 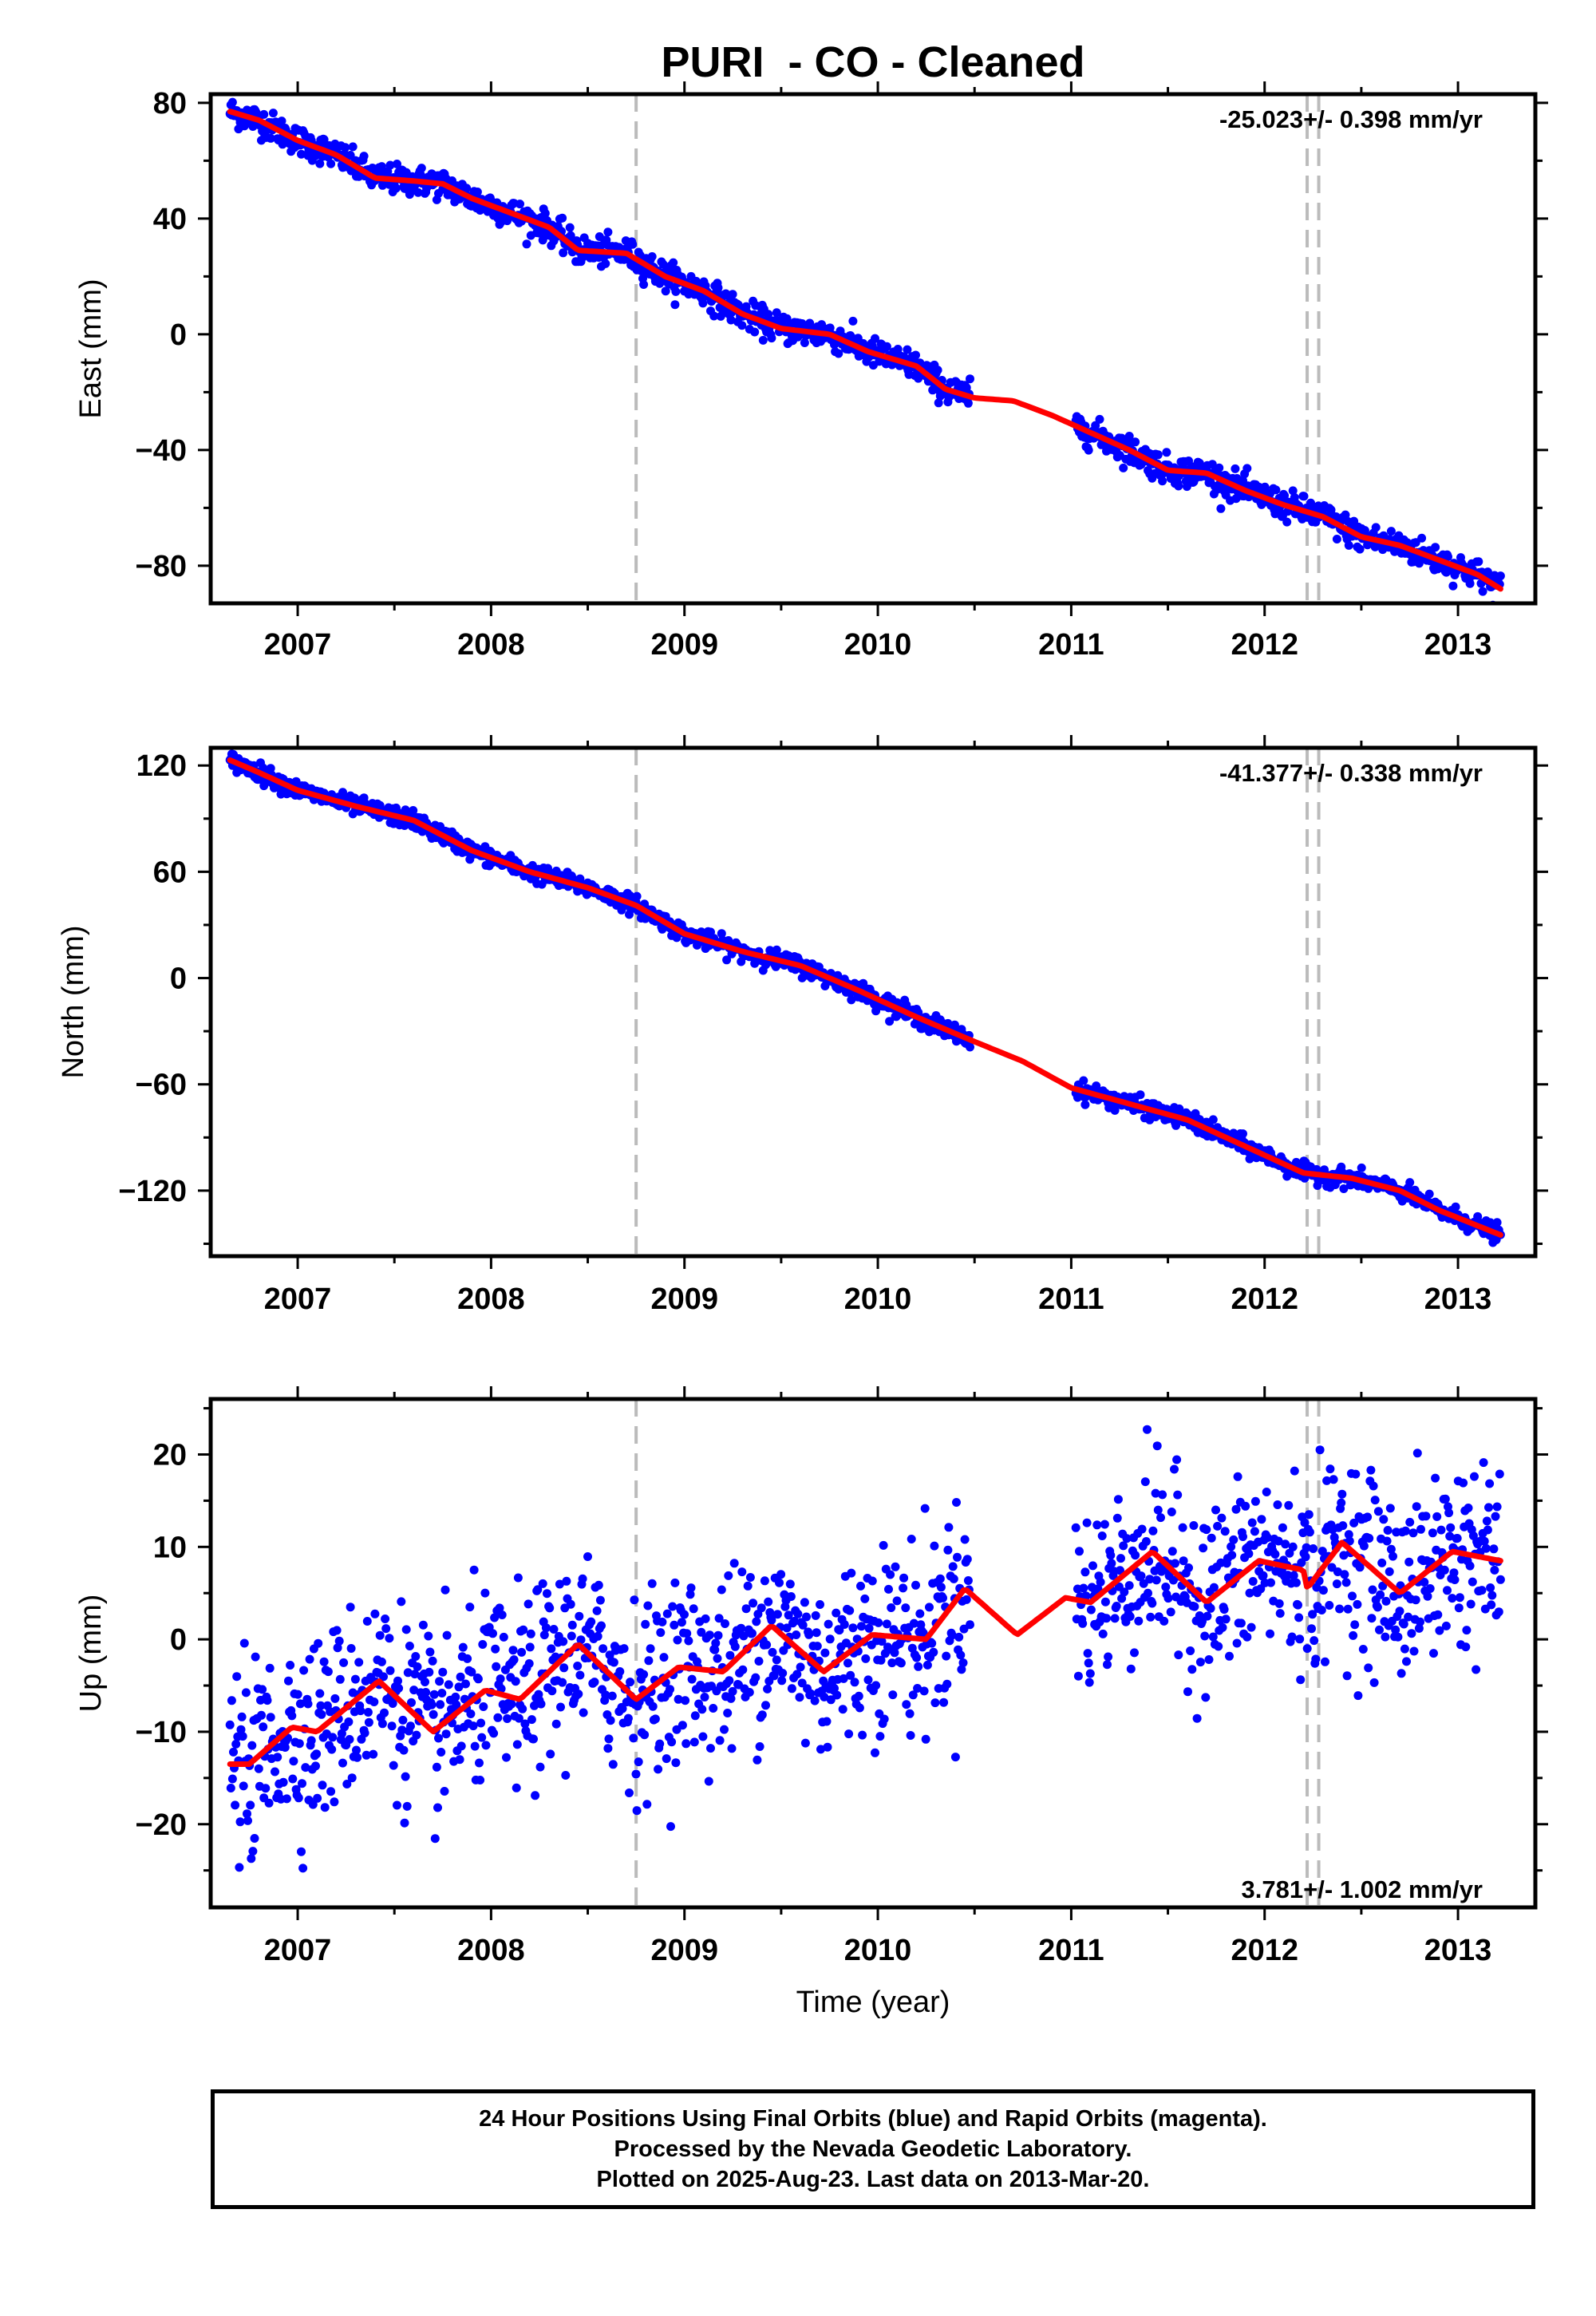 What do you see at coordinates (873, 62) in the screenshot?
I see `chart-title: PURI - CO - Cleaned` at bounding box center [873, 62].